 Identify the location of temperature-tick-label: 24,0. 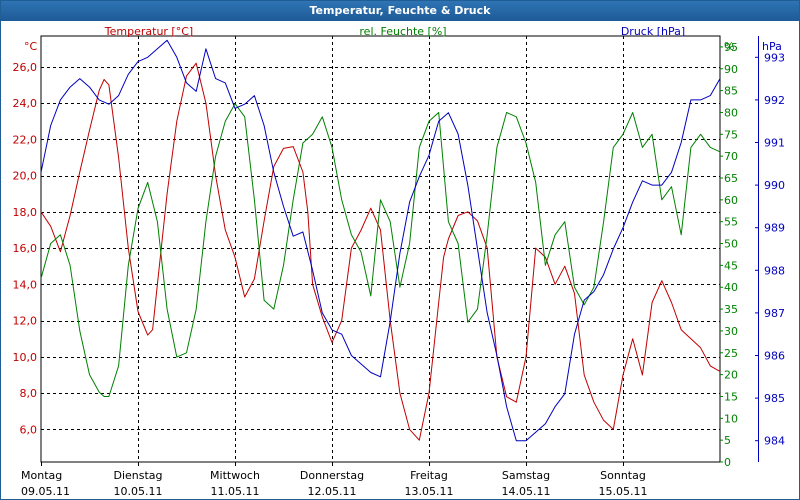
(25, 103).